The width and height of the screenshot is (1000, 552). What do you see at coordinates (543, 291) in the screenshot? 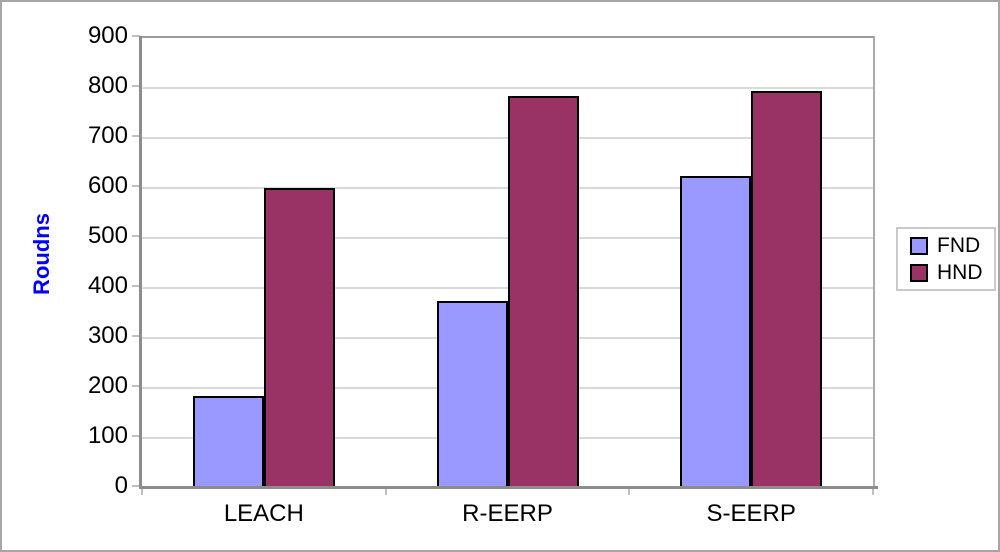
I see `bar-hnd-r-eerp` at bounding box center [543, 291].